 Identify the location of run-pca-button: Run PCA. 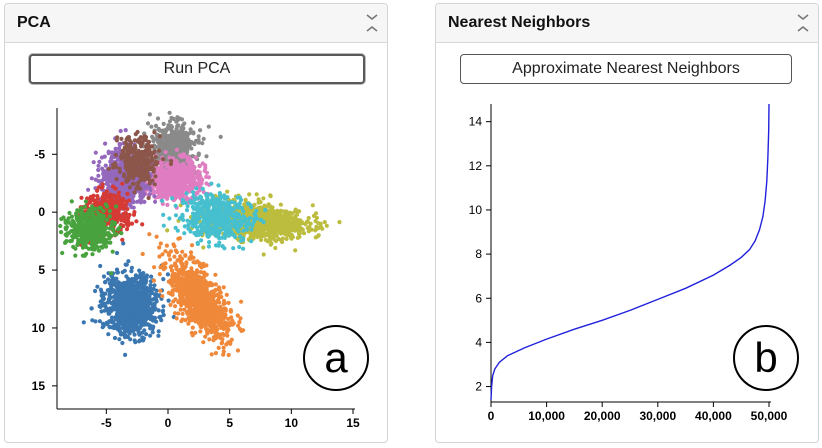
(197, 69).